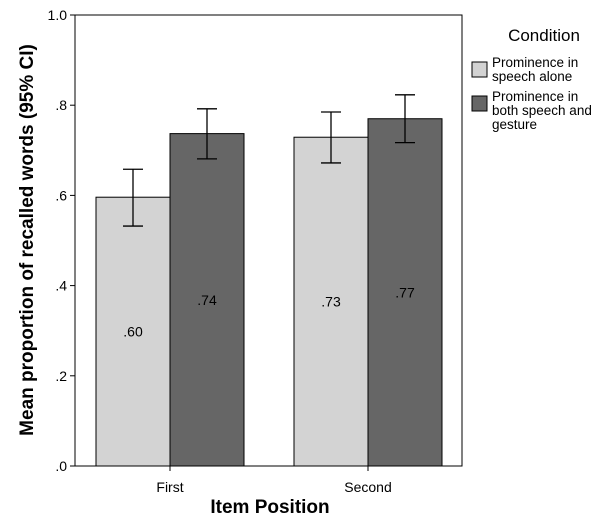 Image resolution: width=614 pixels, height=523 pixels. Describe the element at coordinates (542, 110) in the screenshot. I see `legend-label: both speech and` at that location.